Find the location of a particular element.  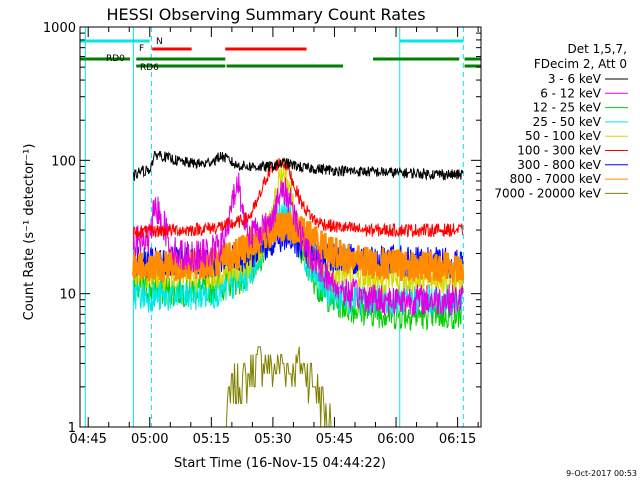

x-tick-label: 04:45 is located at coordinates (87, 439).